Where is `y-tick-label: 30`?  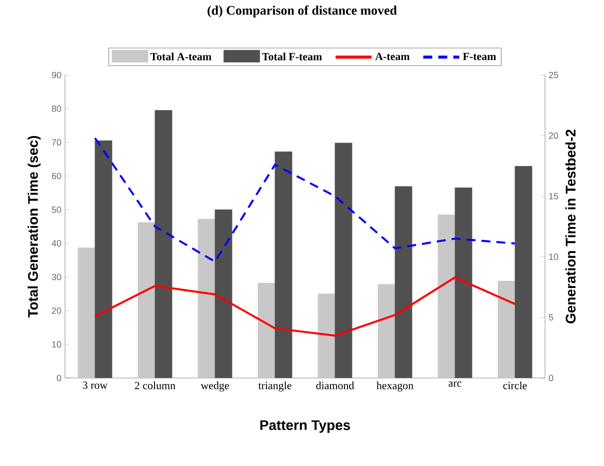 y-tick-label: 30 is located at coordinates (57, 277).